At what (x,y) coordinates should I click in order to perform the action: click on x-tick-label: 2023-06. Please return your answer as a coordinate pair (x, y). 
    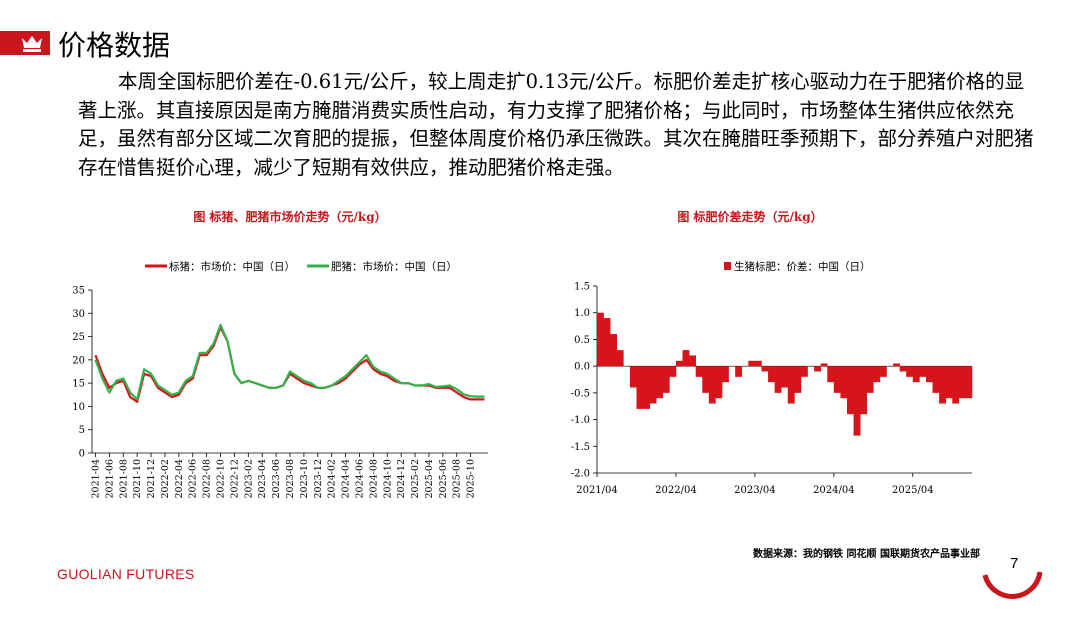
    Looking at the image, I should click on (276, 478).